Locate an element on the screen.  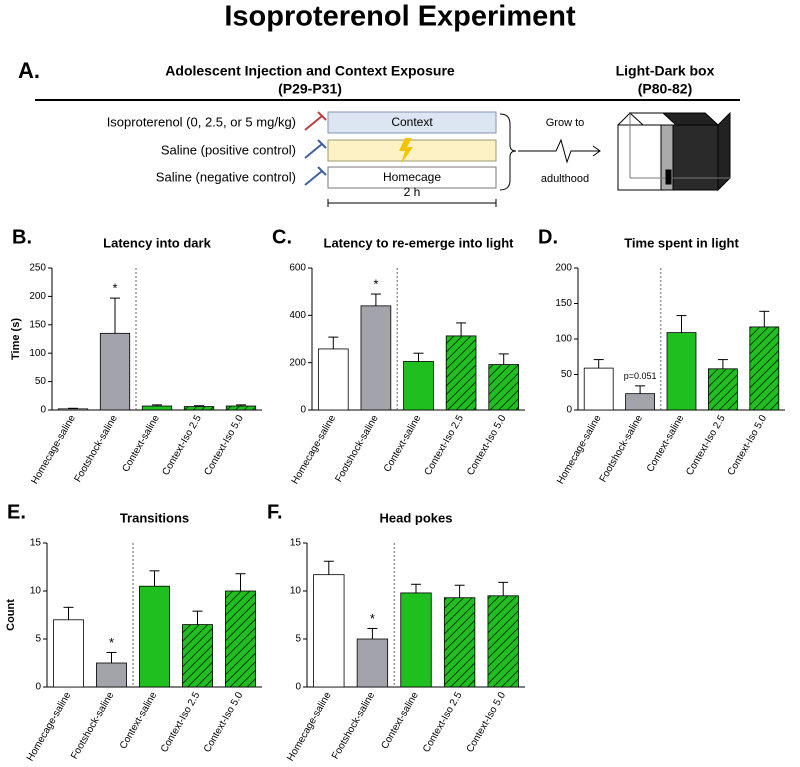
panel-label: D. is located at coordinates (548, 237).